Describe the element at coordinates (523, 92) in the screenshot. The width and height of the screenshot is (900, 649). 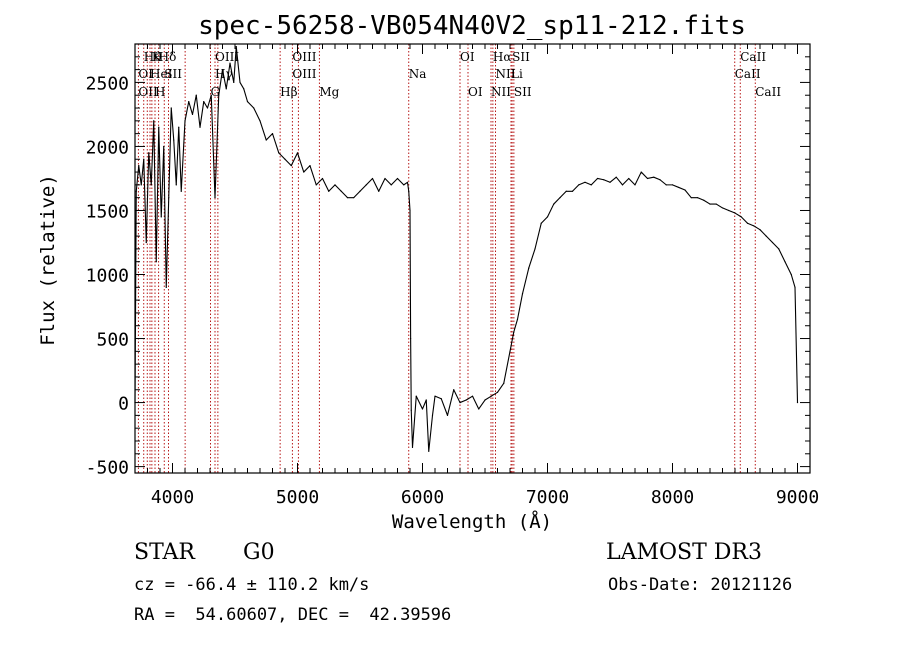
I see `line-label-lines_bot-7: SII` at that location.